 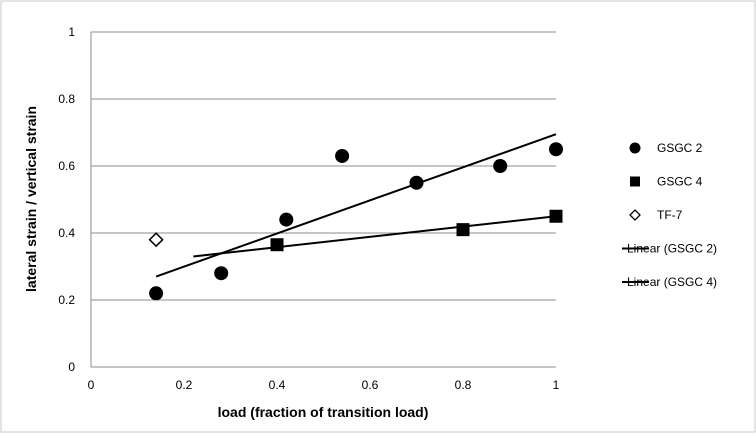 What do you see at coordinates (277, 385) in the screenshot?
I see `x-tick-label-2: 0.4` at bounding box center [277, 385].